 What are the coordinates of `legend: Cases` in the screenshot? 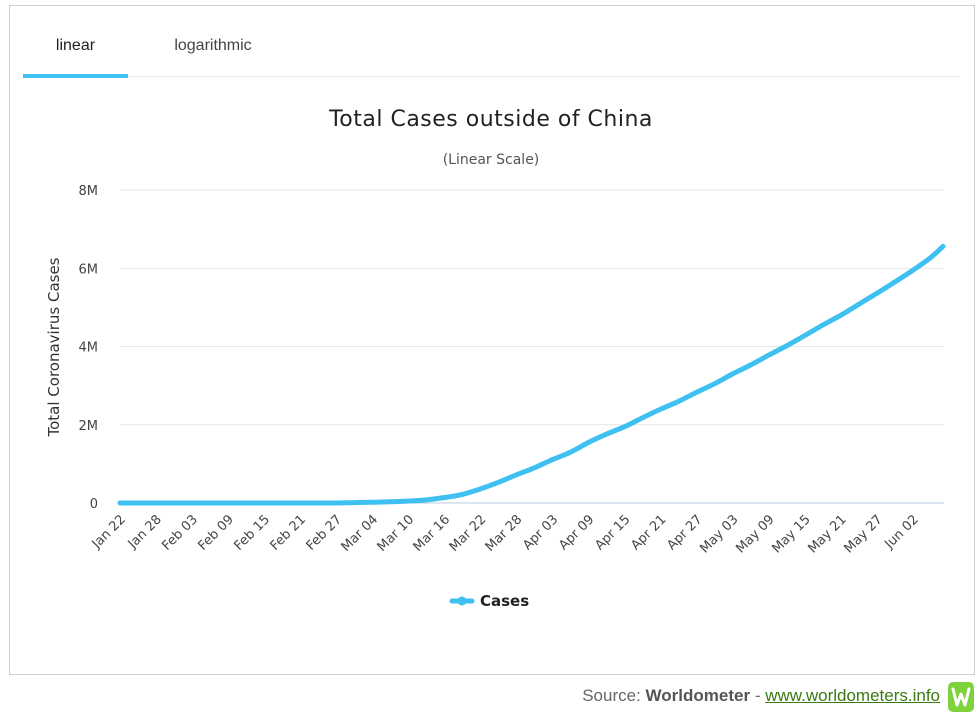 It's located at (489, 601).